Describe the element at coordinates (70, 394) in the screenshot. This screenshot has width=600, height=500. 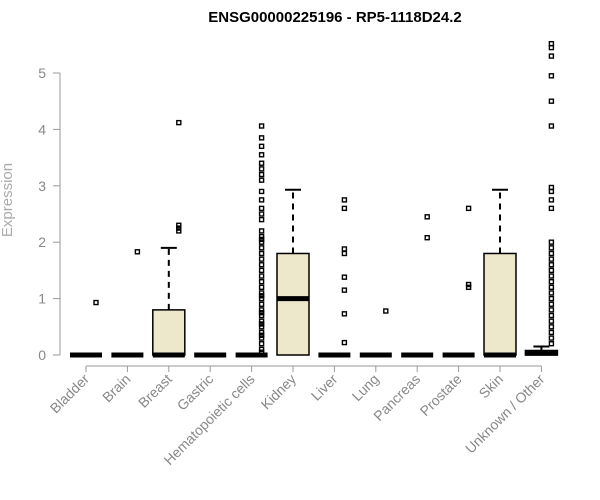
I see `x-tick-label: Bladder` at that location.